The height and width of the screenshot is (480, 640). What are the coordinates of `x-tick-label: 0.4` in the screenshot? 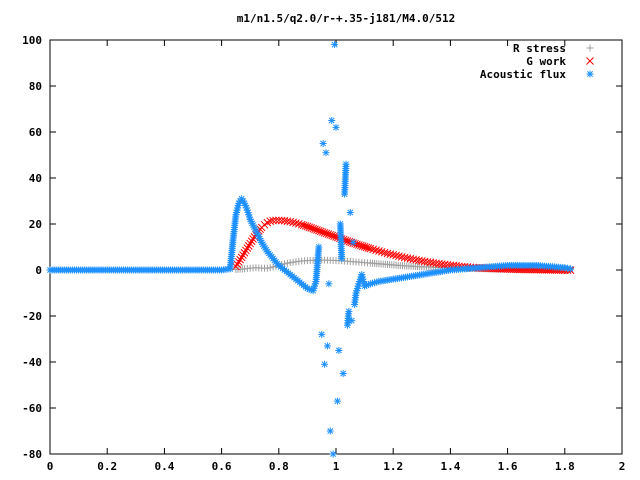 It's located at (164, 466).